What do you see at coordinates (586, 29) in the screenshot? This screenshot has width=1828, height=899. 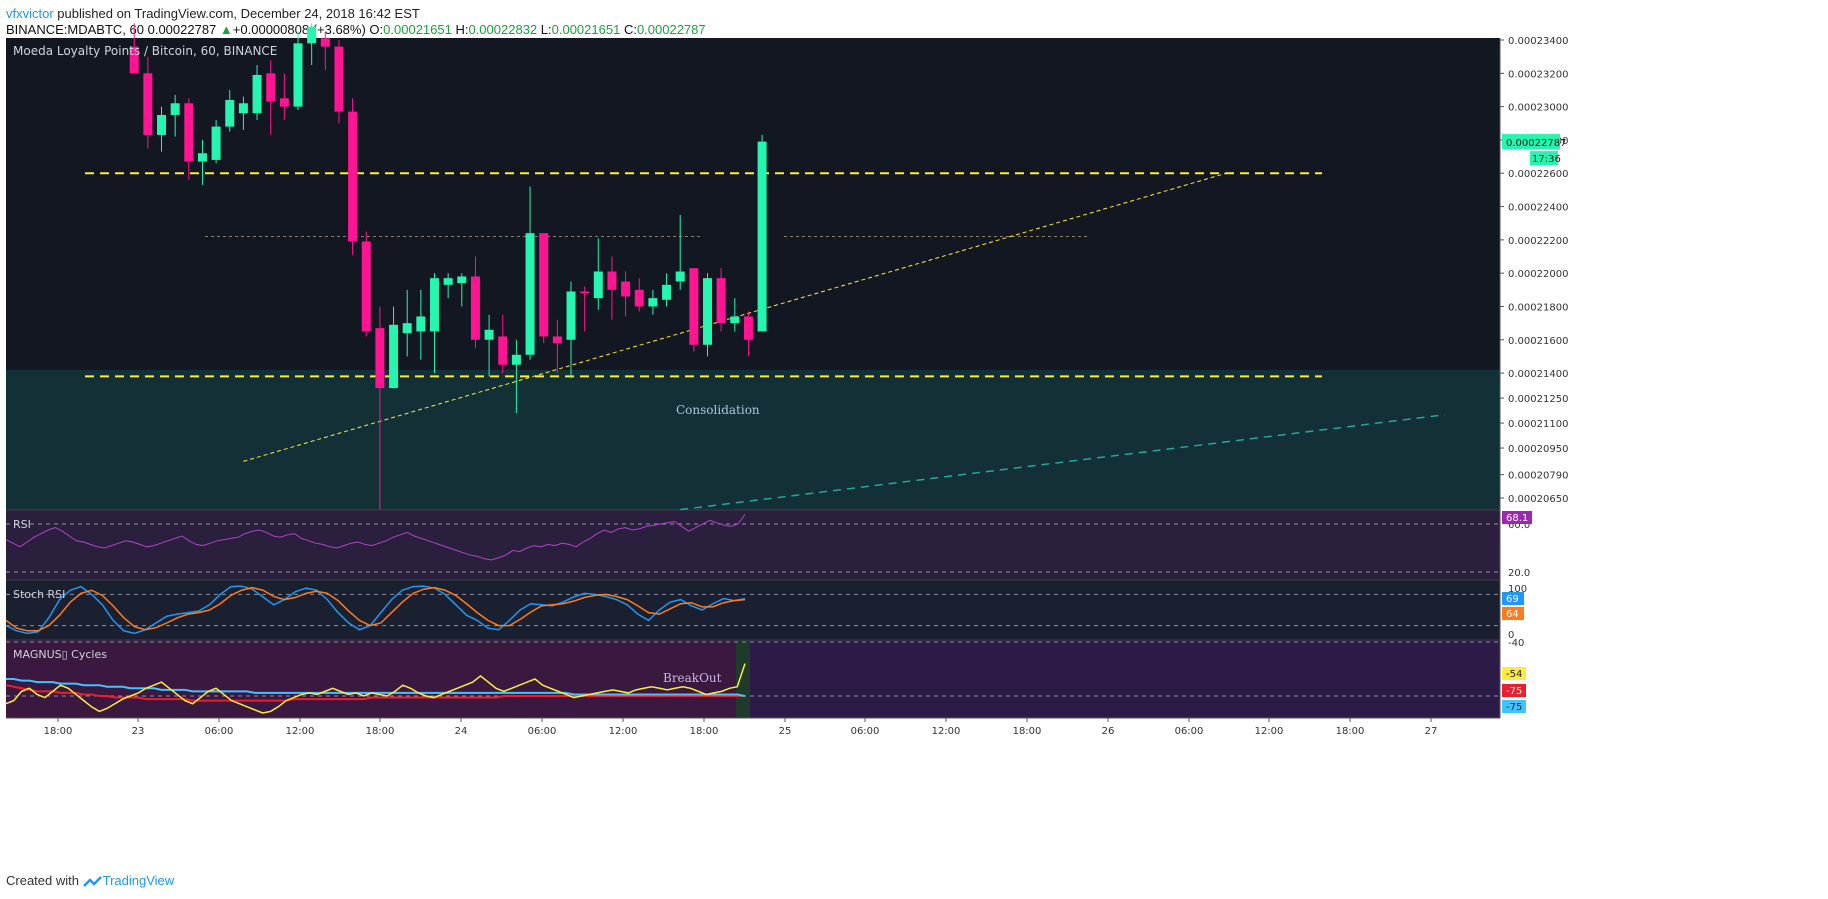 I see `low-value: 0.00021651` at bounding box center [586, 29].